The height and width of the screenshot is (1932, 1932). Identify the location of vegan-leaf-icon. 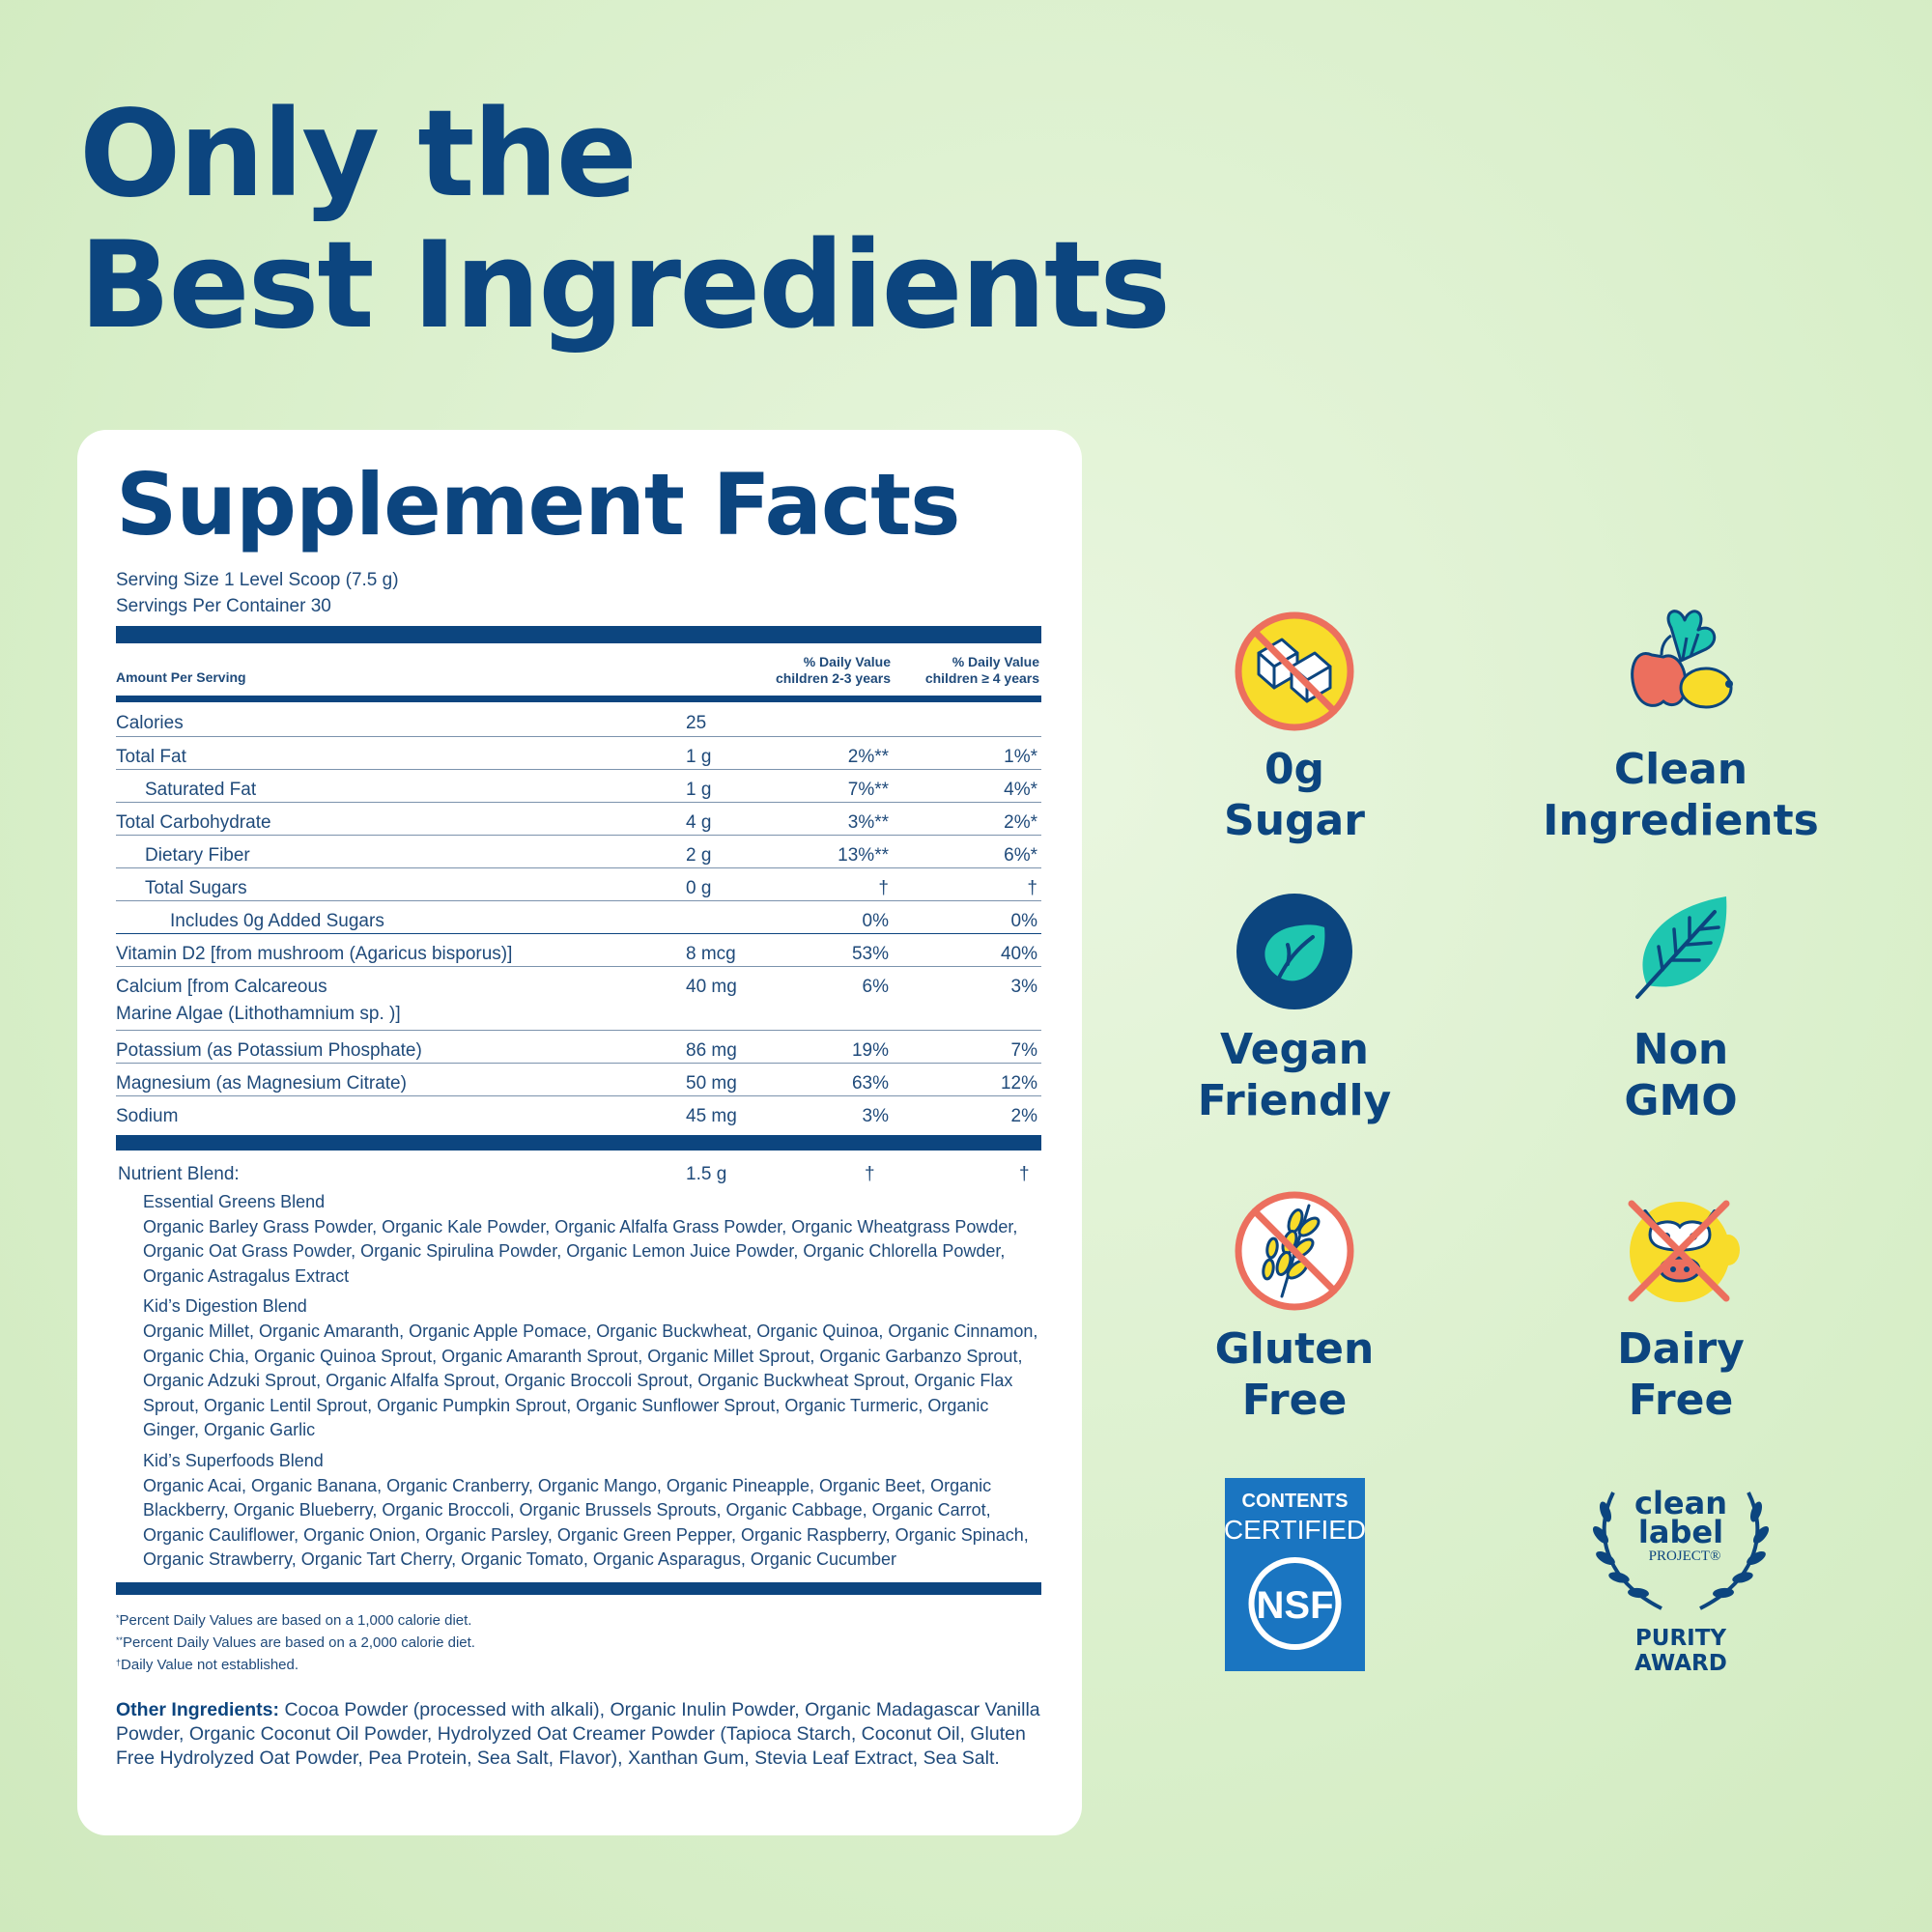
(1294, 951).